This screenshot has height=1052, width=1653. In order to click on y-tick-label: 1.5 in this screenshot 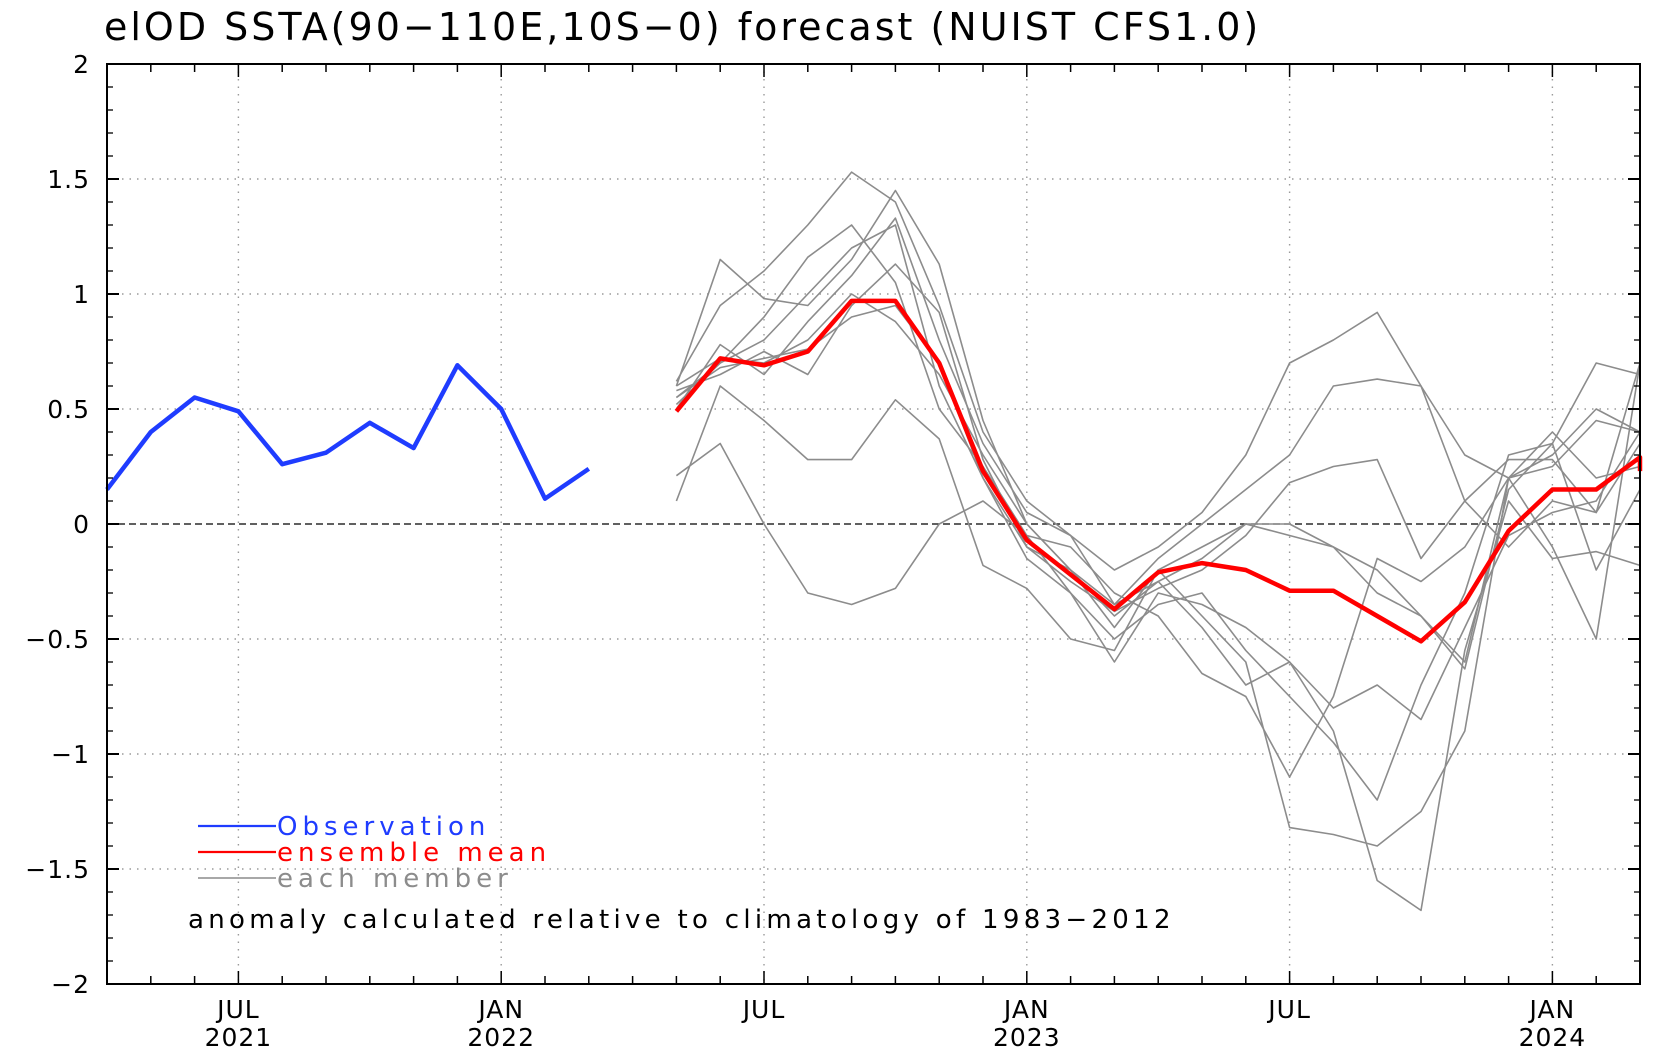, I will do `click(68, 179)`.